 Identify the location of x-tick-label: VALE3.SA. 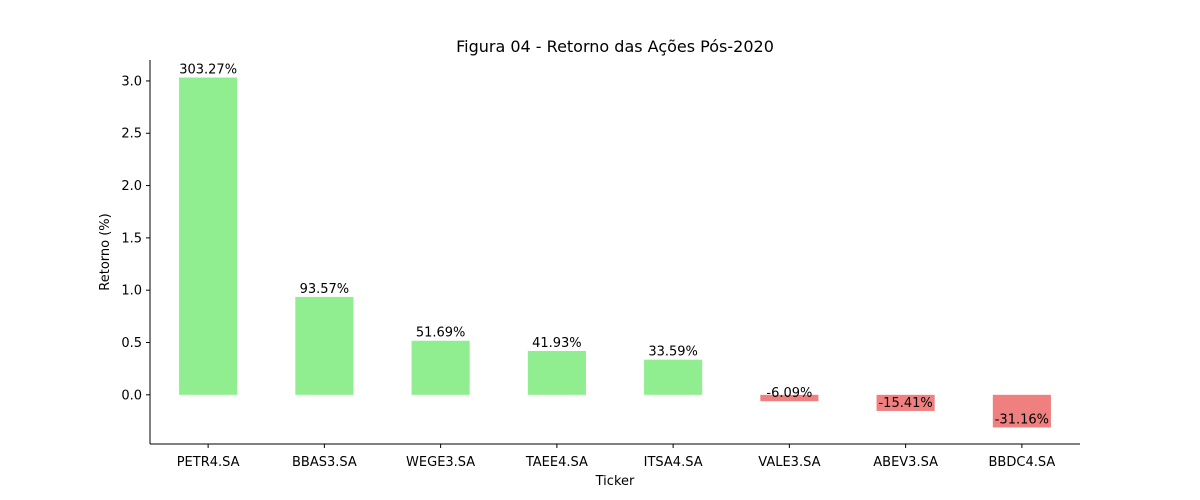
(789, 462).